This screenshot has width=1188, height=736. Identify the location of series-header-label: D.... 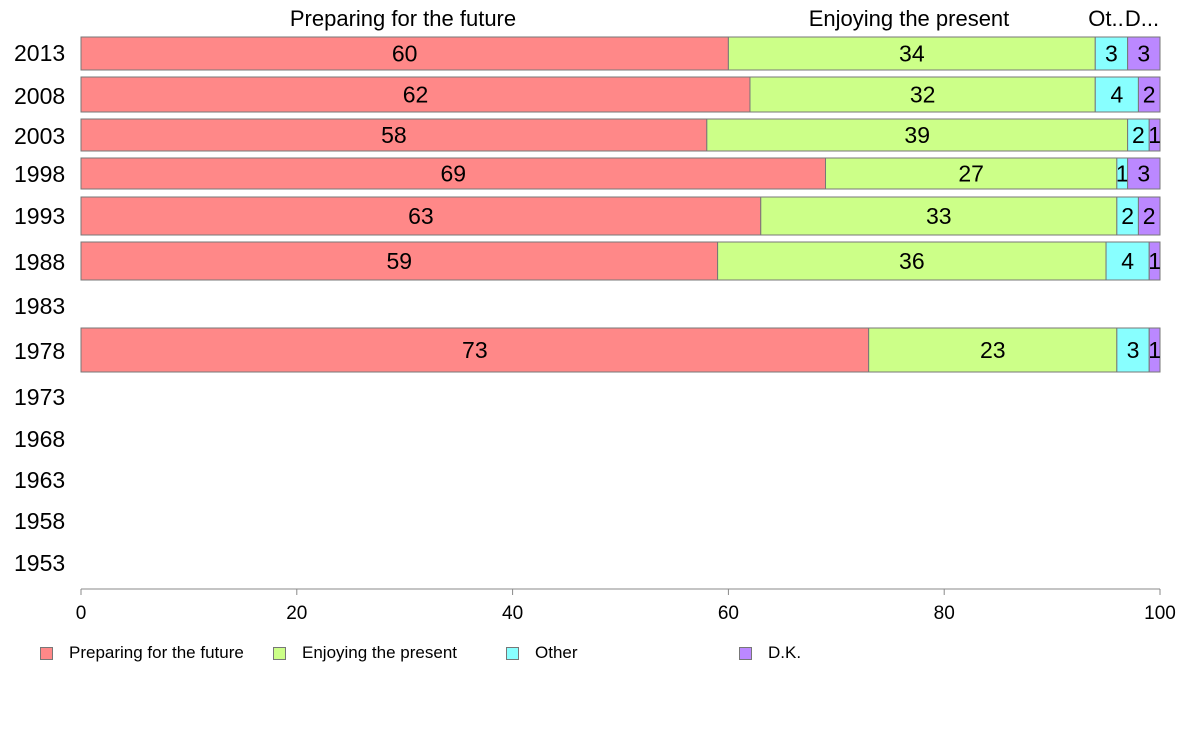
(1142, 18).